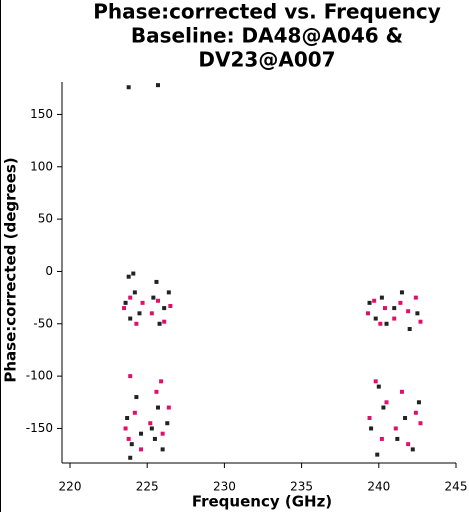 The height and width of the screenshot is (512, 469). Describe the element at coordinates (456, 487) in the screenshot. I see `x-tick-label: 245` at that location.